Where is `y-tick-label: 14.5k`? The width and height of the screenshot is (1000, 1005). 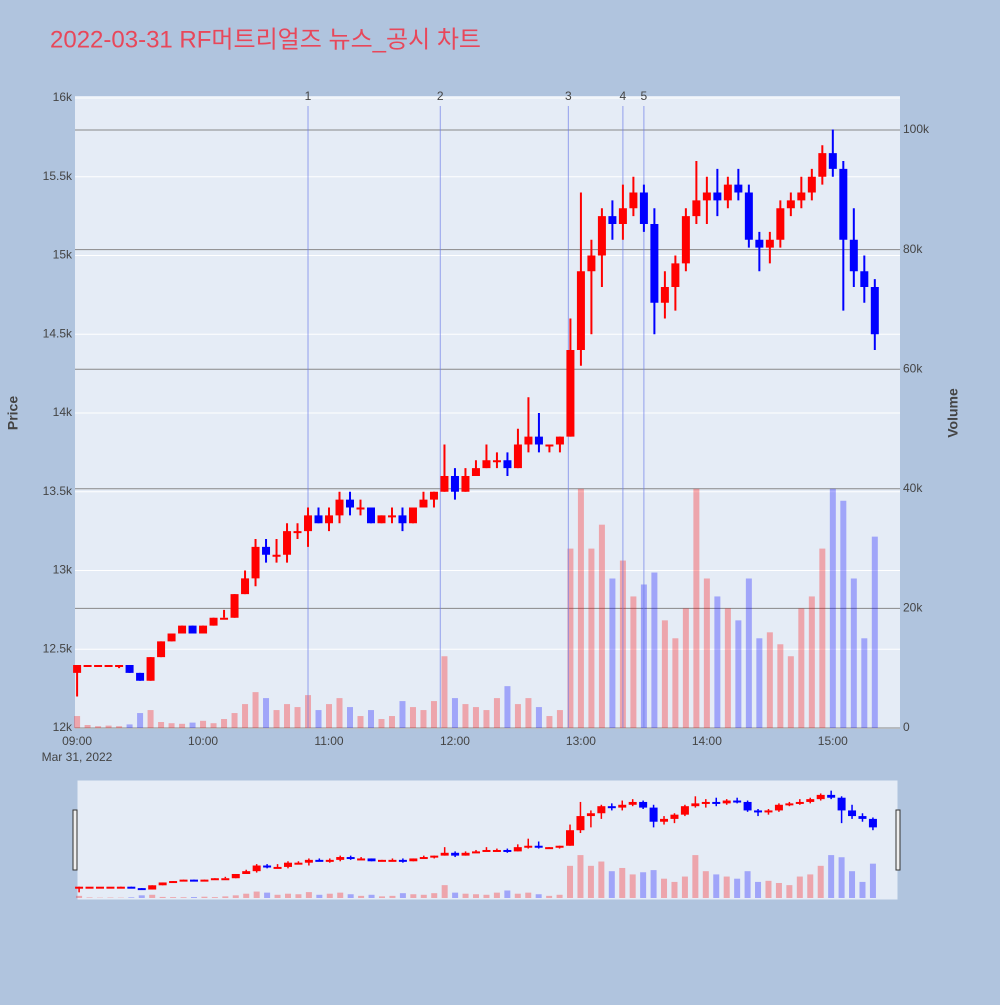
y-tick-label: 14.5k is located at coordinates (58, 333).